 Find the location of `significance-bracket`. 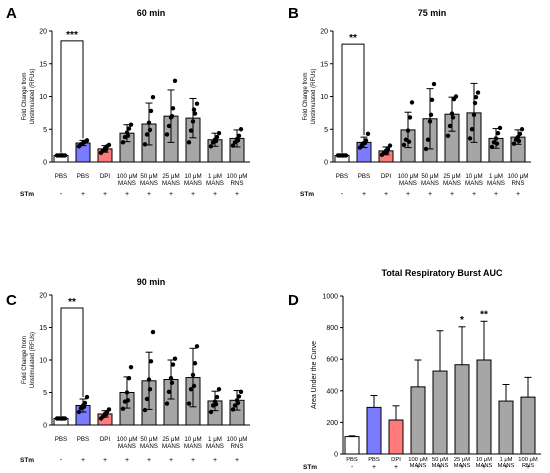

significance-bracket is located at coordinates (353, 98).